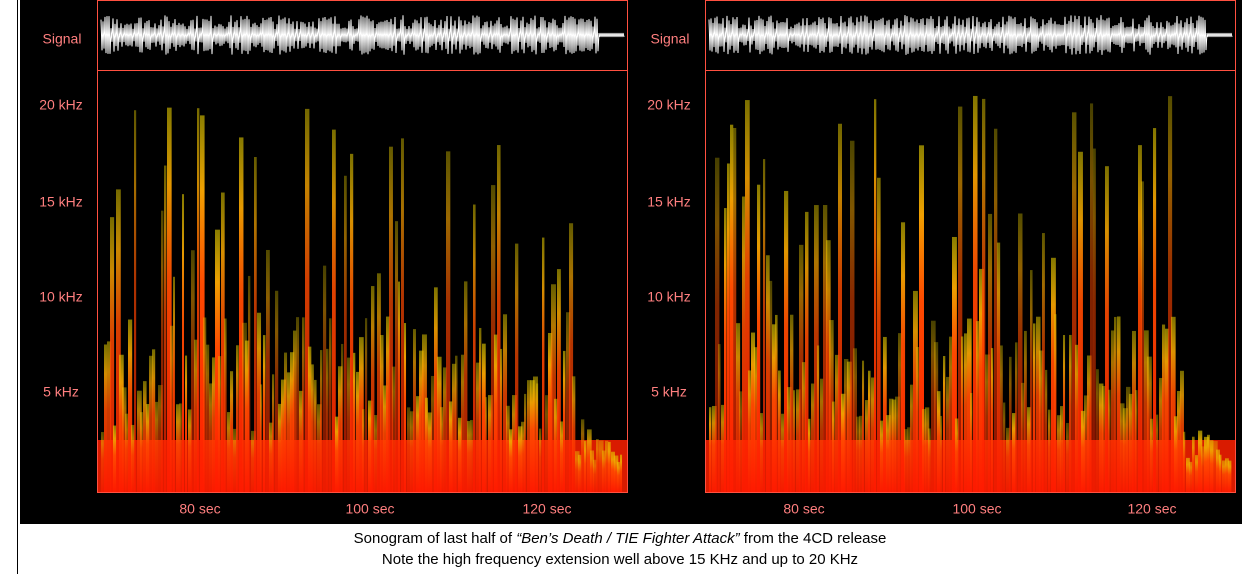 Image resolution: width=1242 pixels, height=574 pixels. Describe the element at coordinates (61, 202) in the screenshot. I see `y-axis-label: 15 kHz` at that location.